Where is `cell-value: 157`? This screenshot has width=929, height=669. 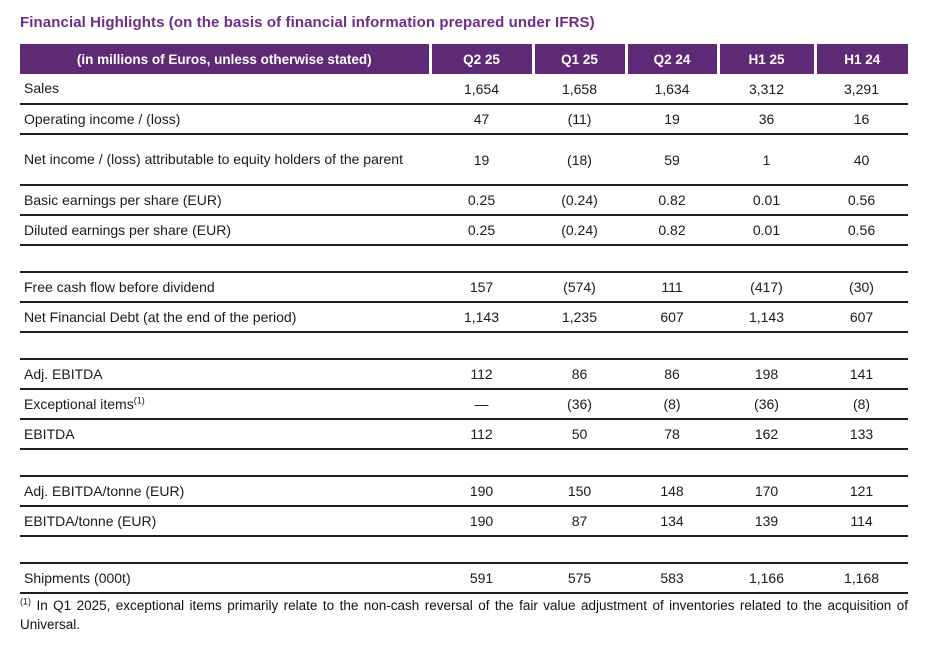 cell-value: 157 is located at coordinates (481, 287).